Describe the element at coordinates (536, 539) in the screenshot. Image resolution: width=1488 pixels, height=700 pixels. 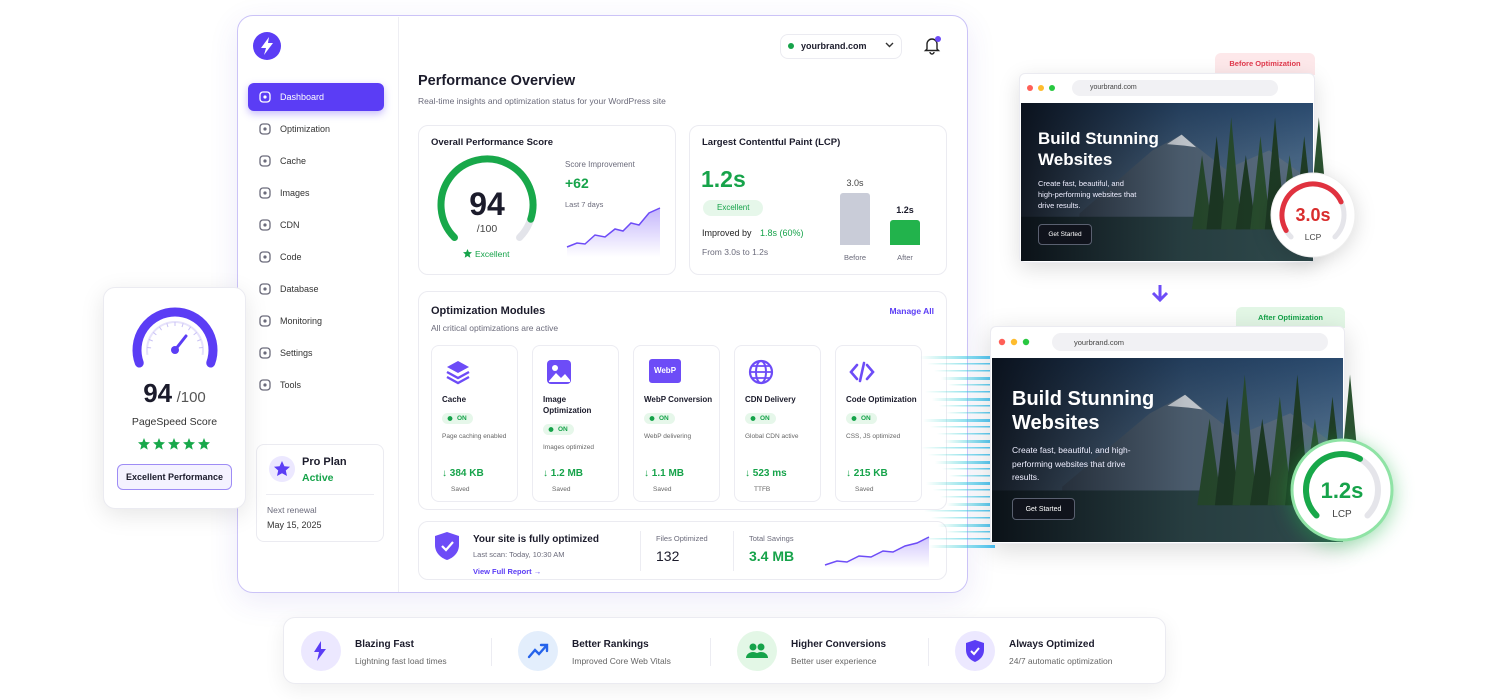
I see `summary-title: Your site is fully optimized` at that location.